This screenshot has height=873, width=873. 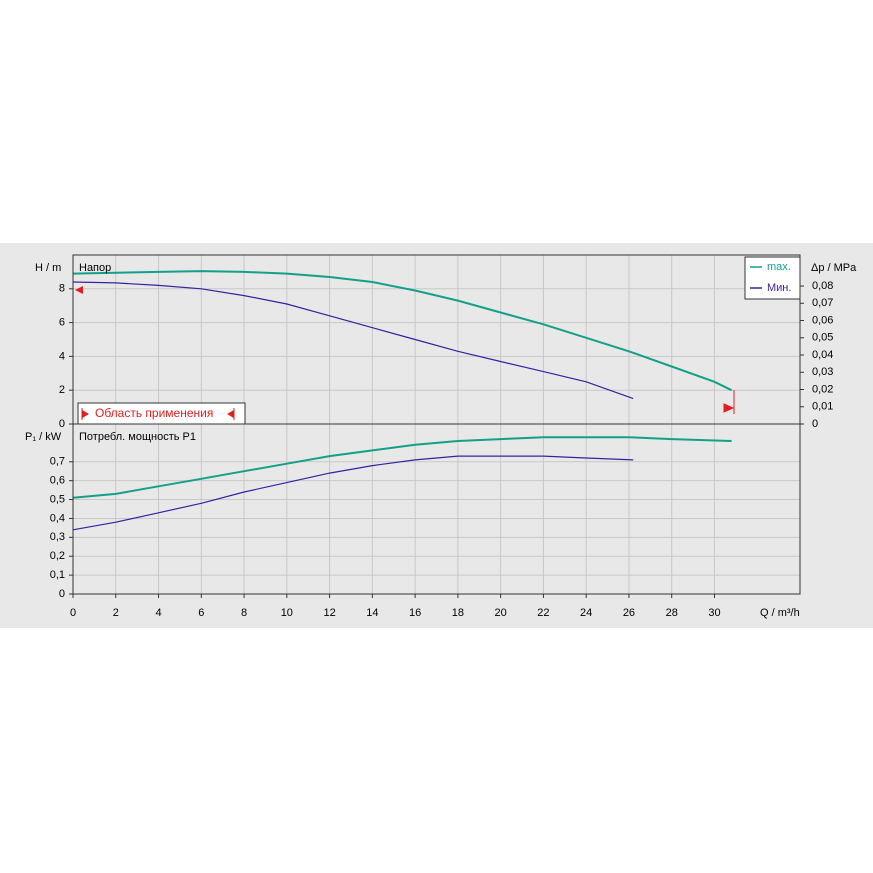 What do you see at coordinates (57, 575) in the screenshot?
I see `y-tick-label: 0,1` at bounding box center [57, 575].